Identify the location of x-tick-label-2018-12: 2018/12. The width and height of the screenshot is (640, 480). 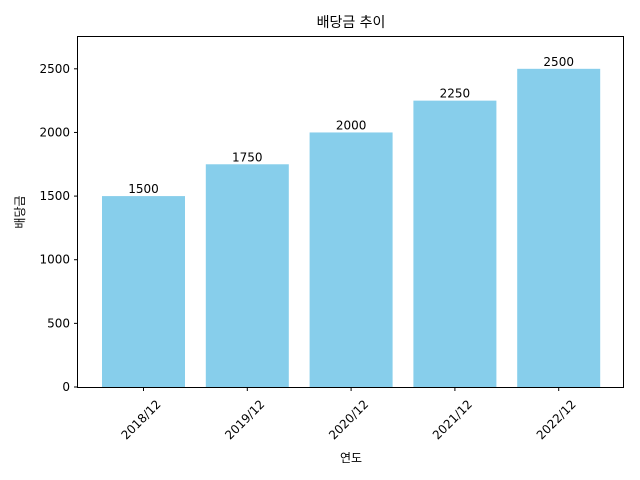
(140, 419).